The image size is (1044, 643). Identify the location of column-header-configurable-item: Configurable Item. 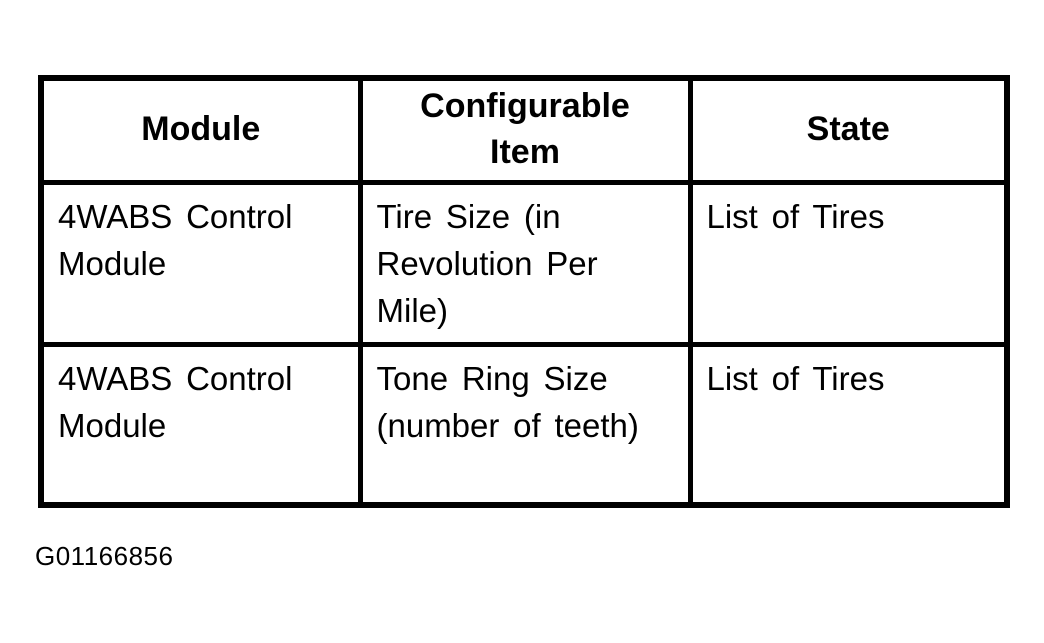
(525, 130).